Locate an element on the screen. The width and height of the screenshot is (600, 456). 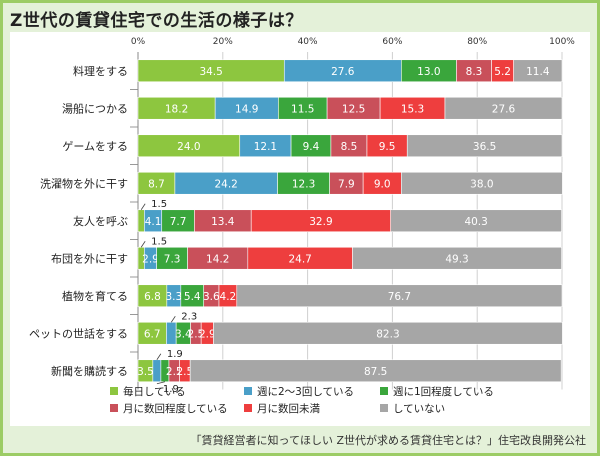
data-label: 34.5 is located at coordinates (210, 72).